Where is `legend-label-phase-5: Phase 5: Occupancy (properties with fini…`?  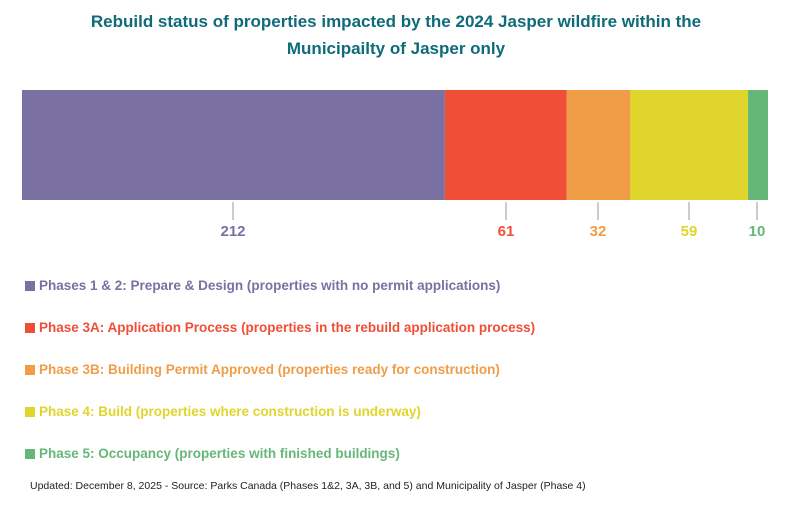 legend-label-phase-5: Phase 5: Occupancy (properties with fini… is located at coordinates (219, 453).